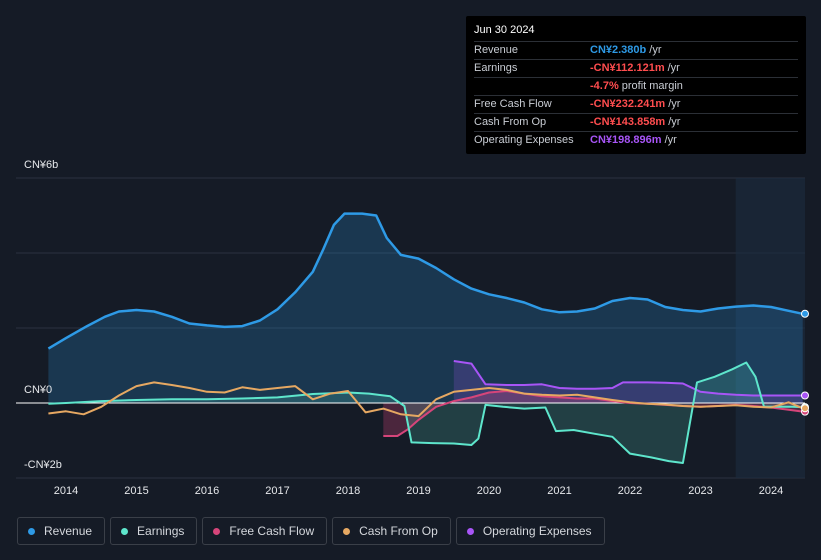  What do you see at coordinates (628, 378) in the screenshot?
I see `operating-expenses-line` at bounding box center [628, 378].